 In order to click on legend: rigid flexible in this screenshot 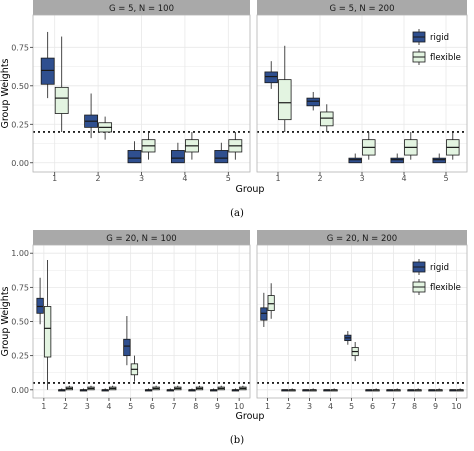, I will do `click(436, 47)`.